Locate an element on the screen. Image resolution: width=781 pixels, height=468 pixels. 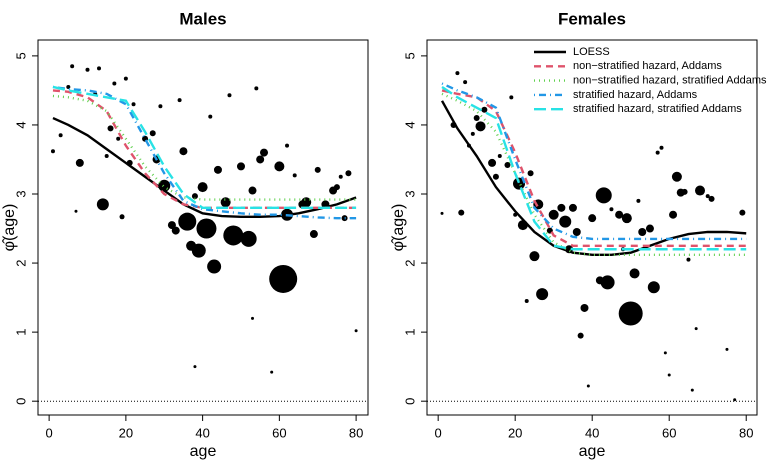
legend-label: stratified hazard, Addams is located at coordinates (635, 95).